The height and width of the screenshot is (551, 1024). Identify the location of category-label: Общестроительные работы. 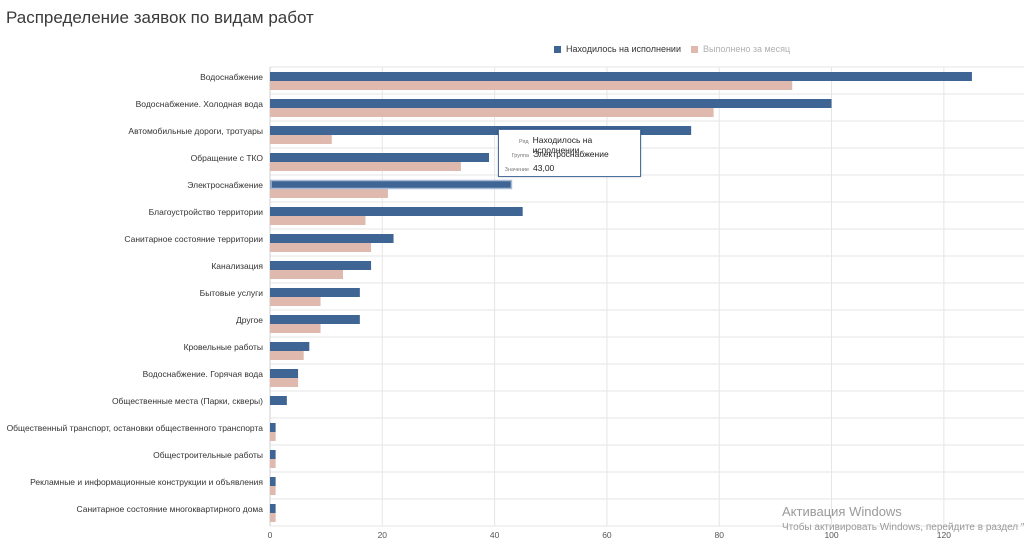
(208, 455).